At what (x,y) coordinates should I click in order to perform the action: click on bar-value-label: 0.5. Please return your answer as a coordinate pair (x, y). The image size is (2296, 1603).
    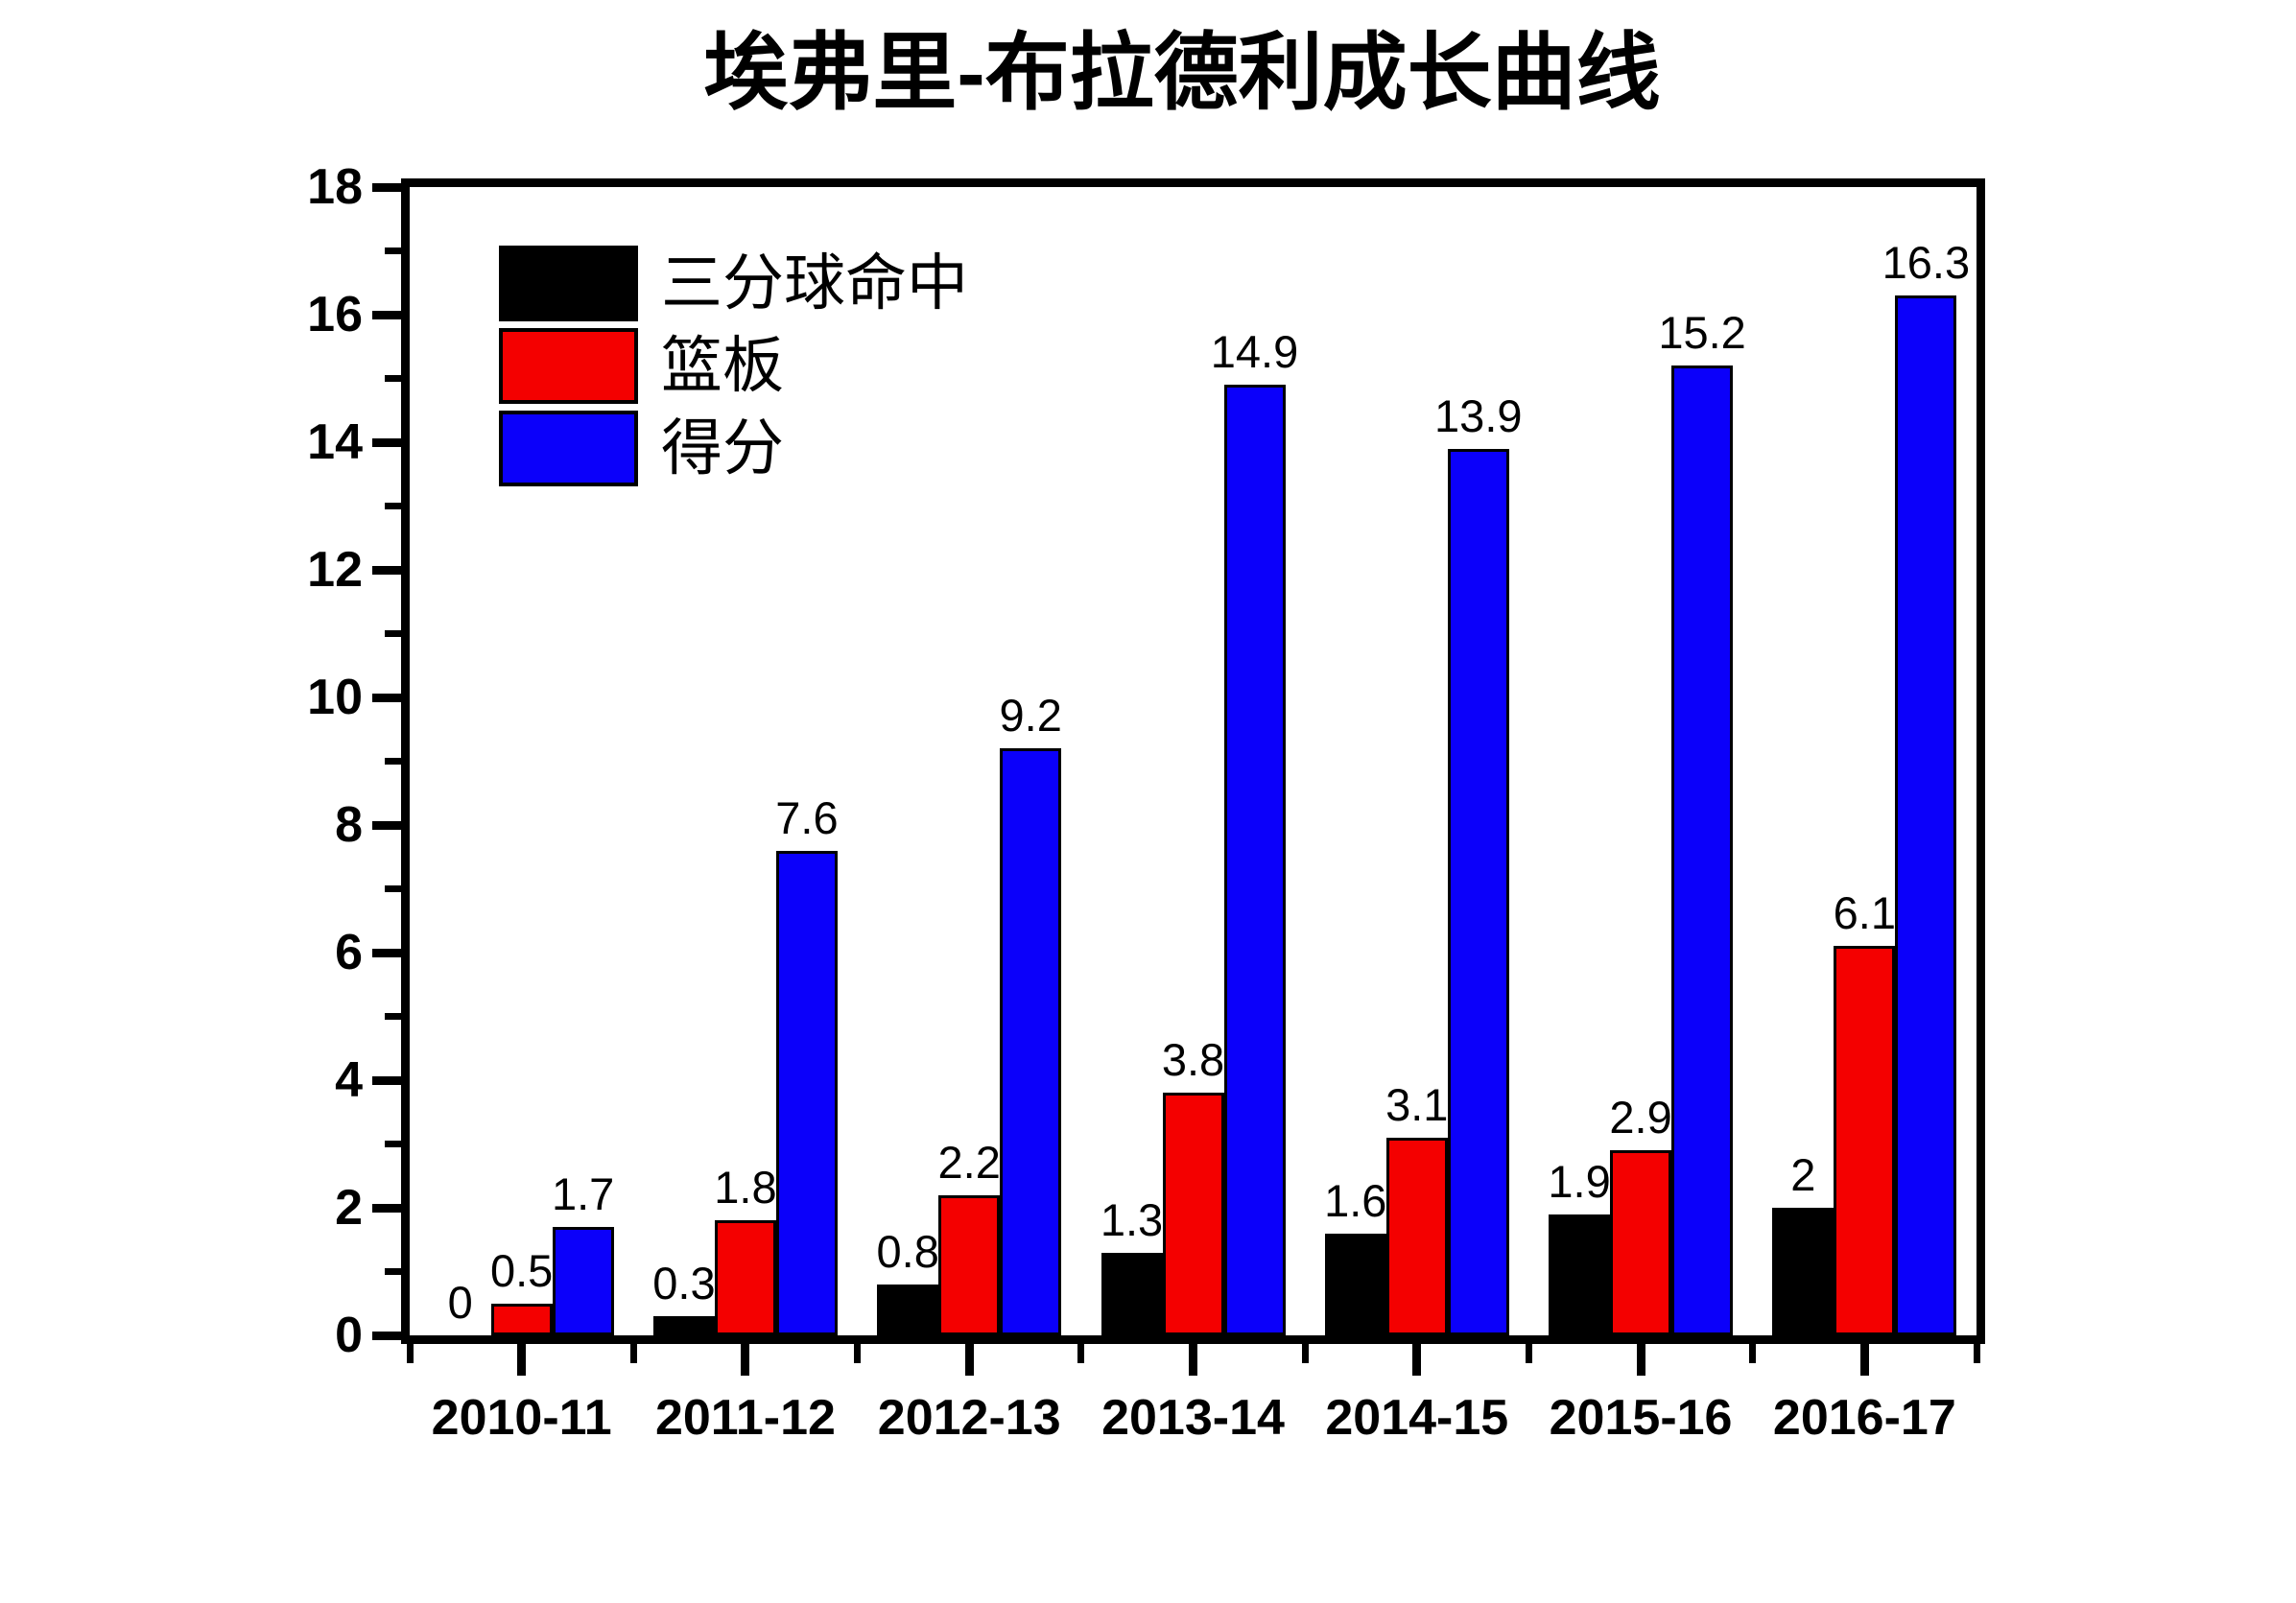
    Looking at the image, I should click on (521, 1270).